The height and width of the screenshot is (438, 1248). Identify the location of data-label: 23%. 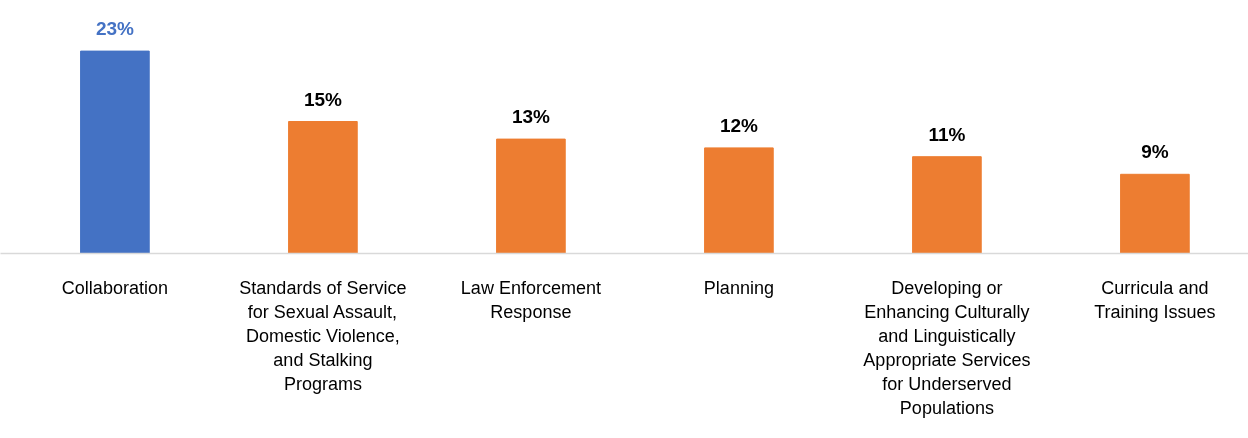
(115, 29).